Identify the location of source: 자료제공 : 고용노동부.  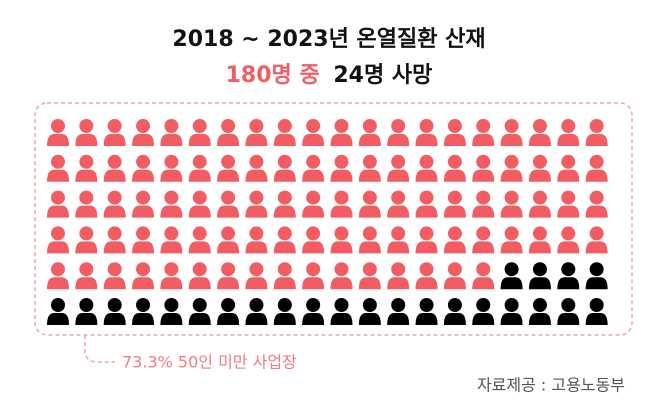
(551, 385).